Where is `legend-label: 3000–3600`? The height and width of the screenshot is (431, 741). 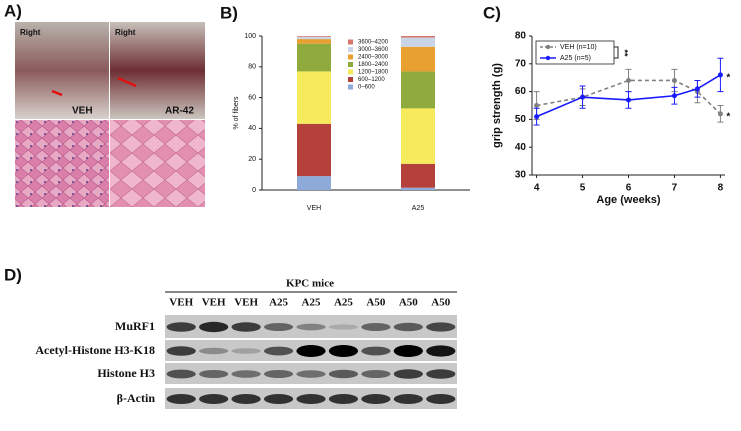 legend-label: 3000–3600 is located at coordinates (373, 50).